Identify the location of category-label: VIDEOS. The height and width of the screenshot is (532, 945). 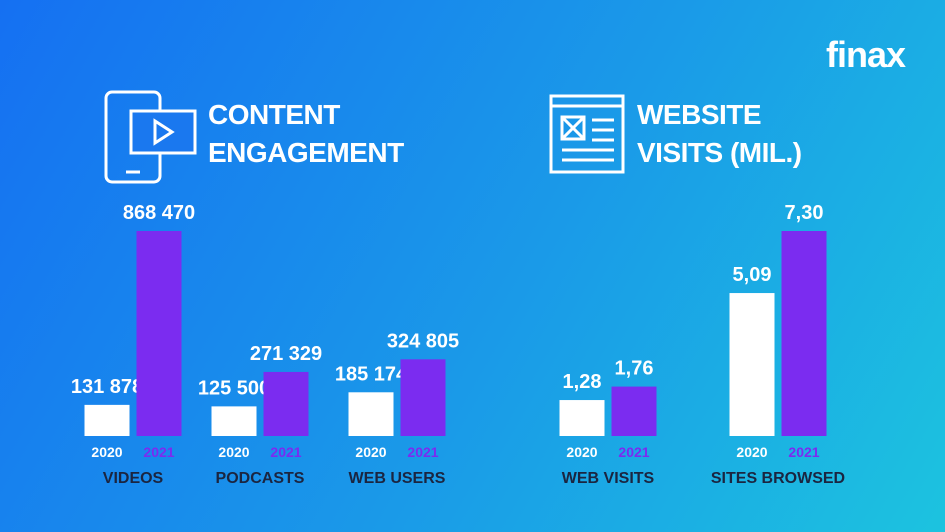
(133, 478).